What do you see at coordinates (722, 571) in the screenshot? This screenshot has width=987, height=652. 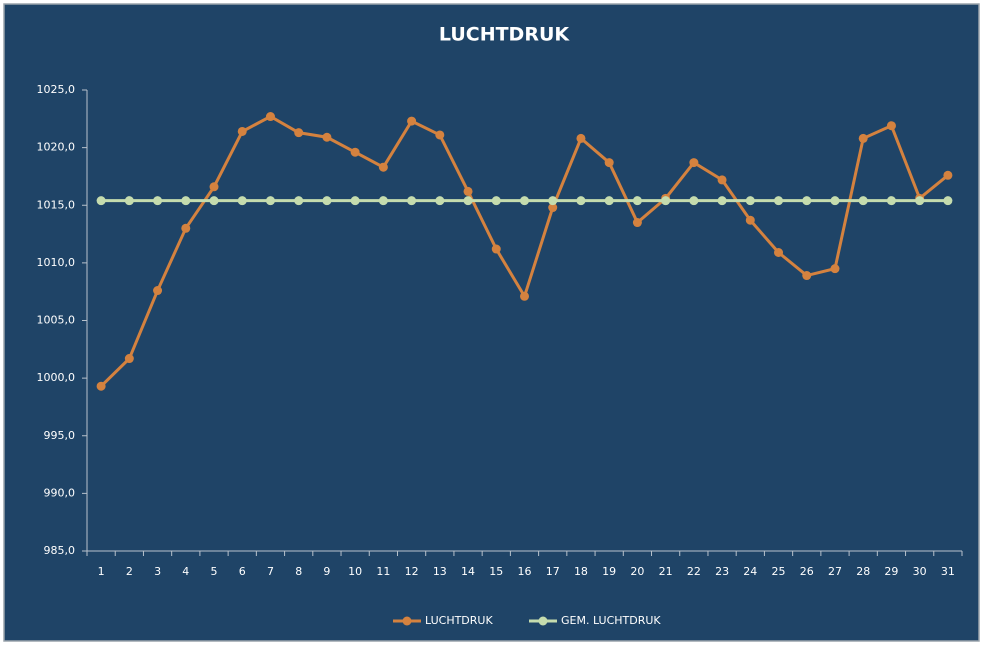 I see `x-tick-label: 23` at bounding box center [722, 571].